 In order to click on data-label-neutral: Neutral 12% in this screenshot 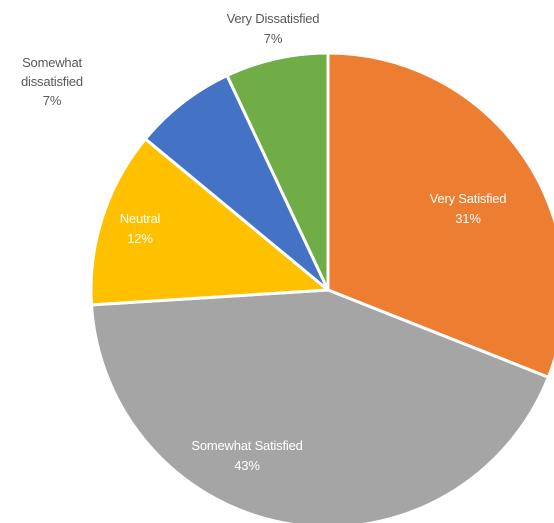, I will do `click(140, 228)`.